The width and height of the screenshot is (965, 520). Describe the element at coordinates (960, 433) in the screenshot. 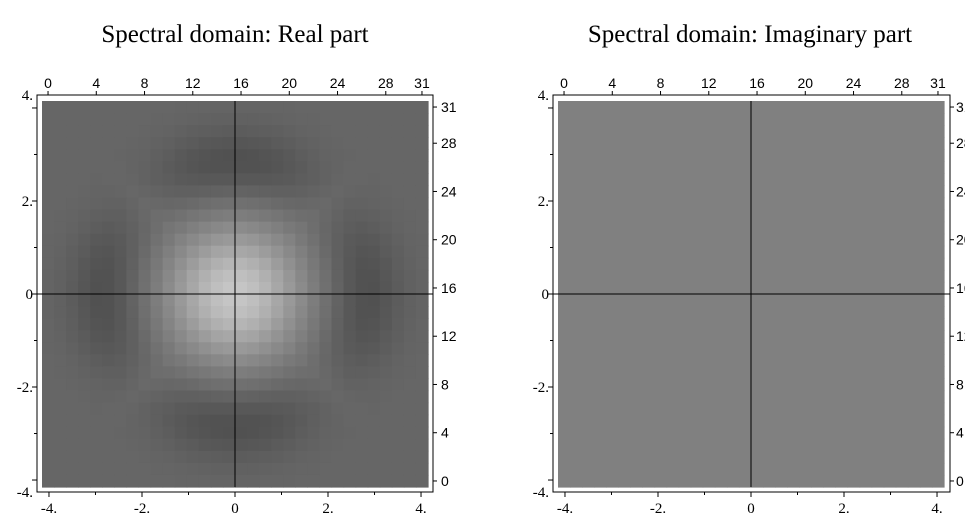

I see `right-tick-label: 4` at that location.